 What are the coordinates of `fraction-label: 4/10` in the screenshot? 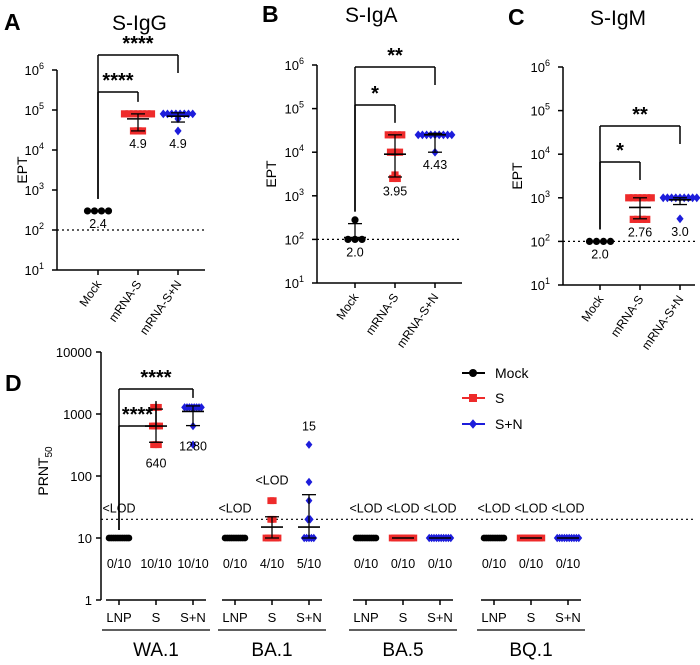 It's located at (272, 564).